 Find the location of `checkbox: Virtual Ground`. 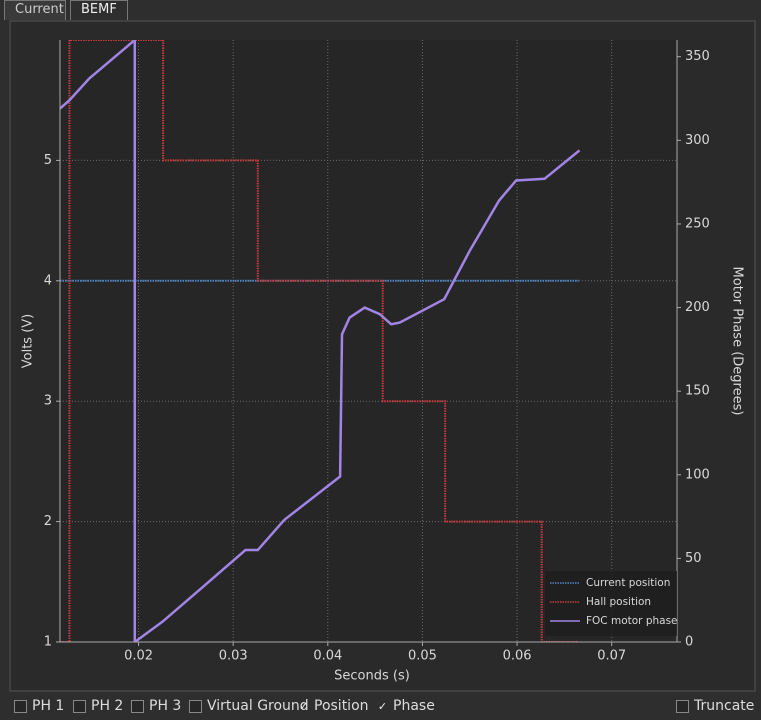

checkbox: Virtual Ground is located at coordinates (249, 706).